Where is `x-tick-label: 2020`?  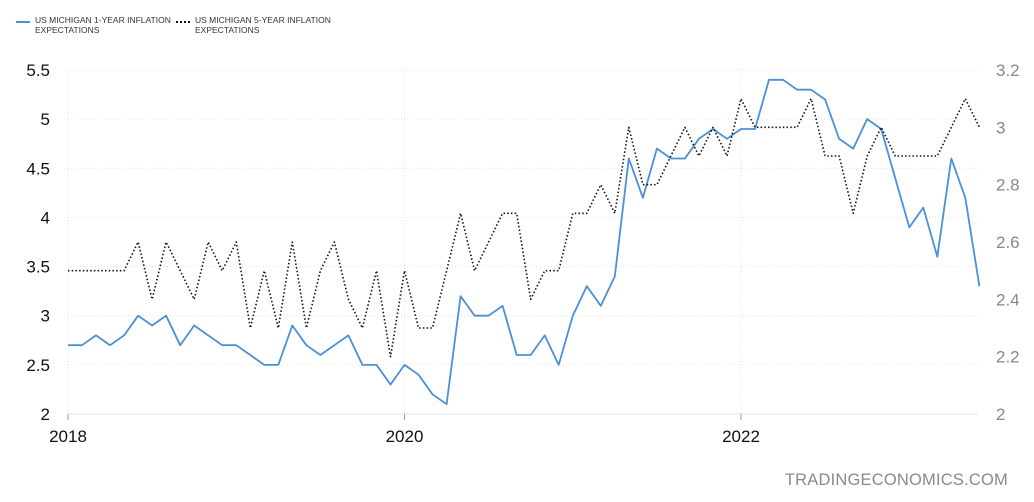
x-tick-label: 2020 is located at coordinates (405, 436).